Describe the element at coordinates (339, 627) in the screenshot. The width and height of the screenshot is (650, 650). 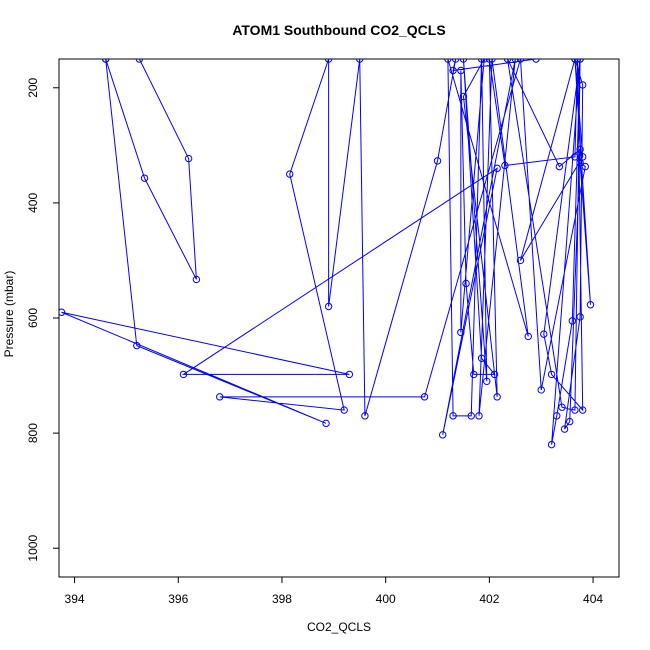
I see `x-axis-title: CO2_QCLS` at that location.